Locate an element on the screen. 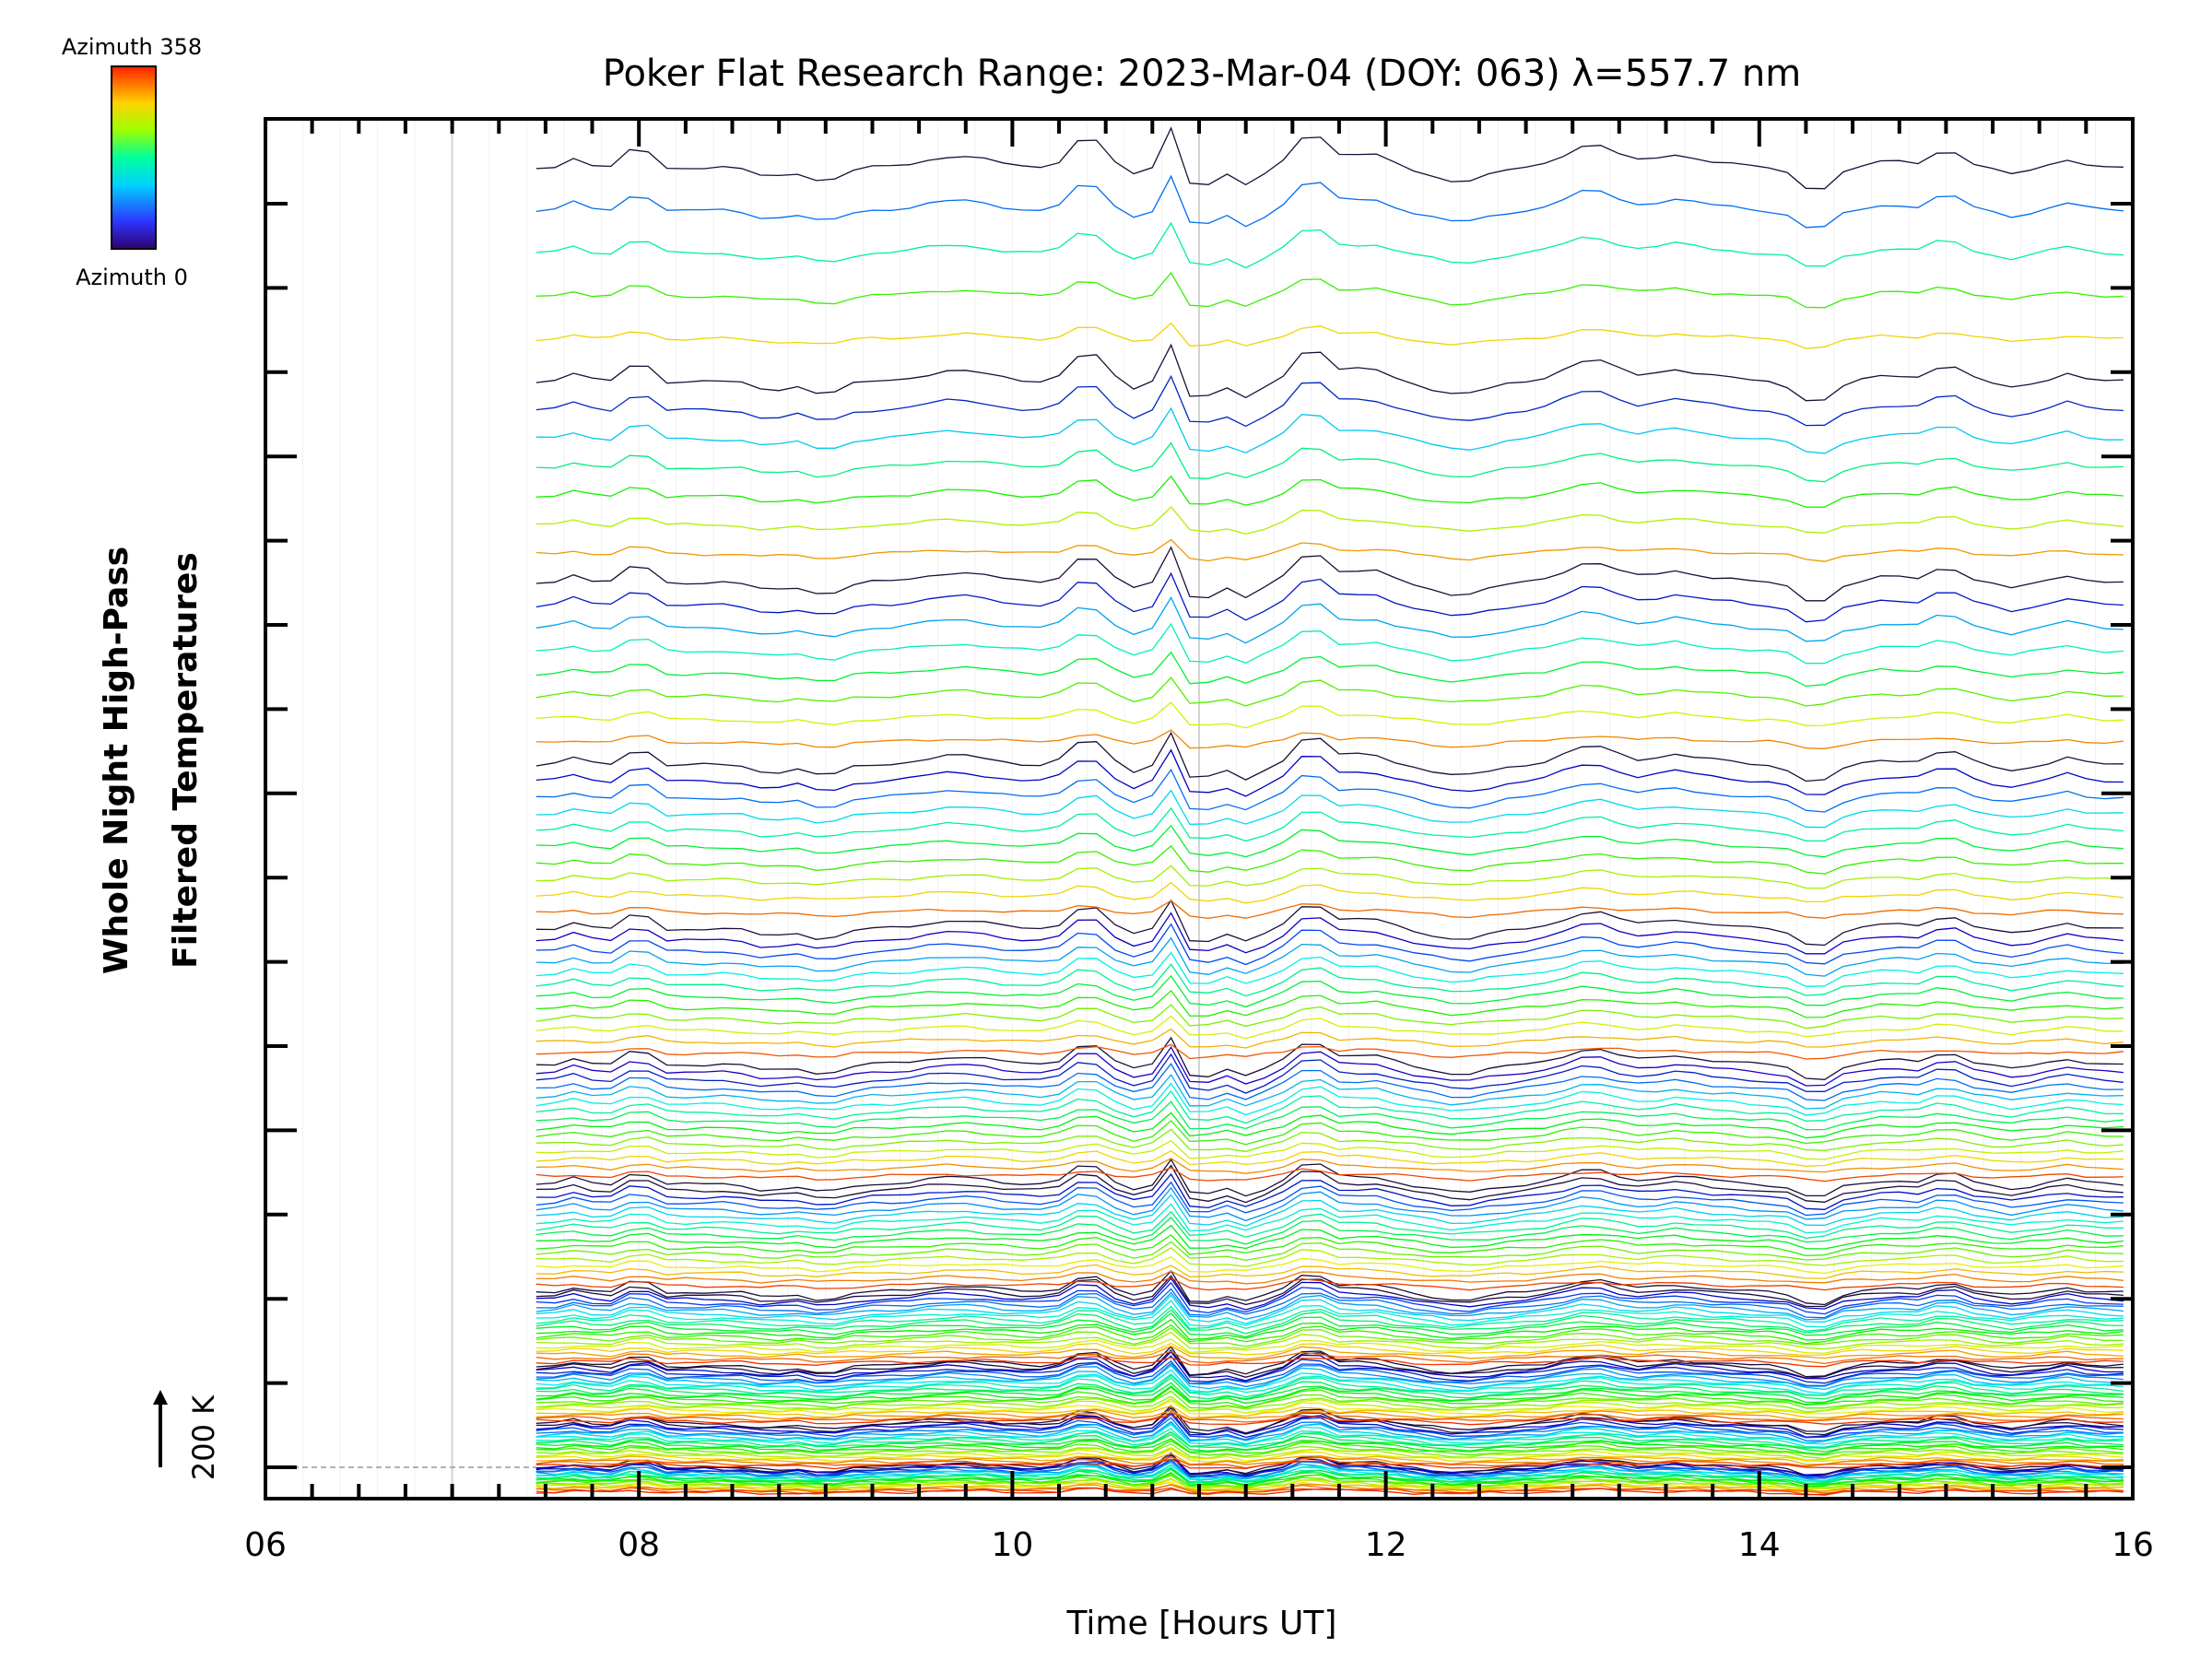 Image resolution: width=2212 pixels, height=1659 pixels. scale-bar-label: 200 K is located at coordinates (203, 1437).